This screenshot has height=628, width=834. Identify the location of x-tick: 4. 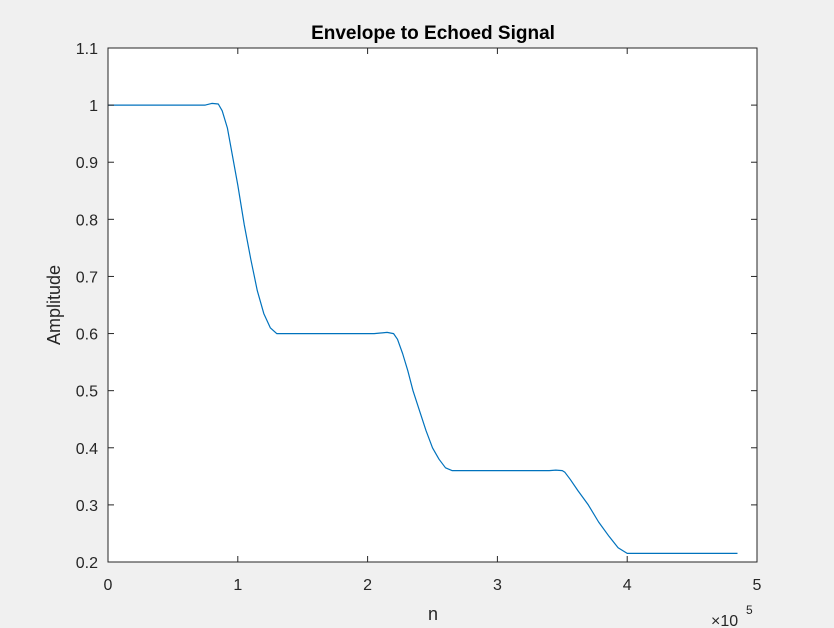
(627, 321).